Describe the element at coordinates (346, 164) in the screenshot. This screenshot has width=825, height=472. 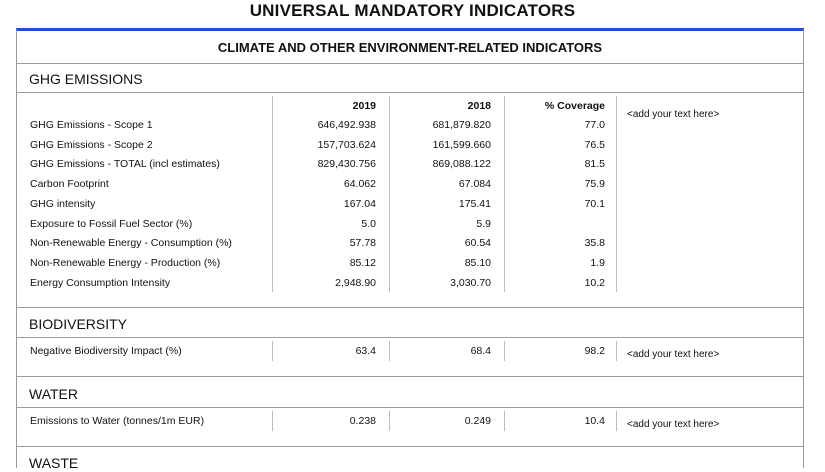
I see `value-2019: 829,430.756` at that location.